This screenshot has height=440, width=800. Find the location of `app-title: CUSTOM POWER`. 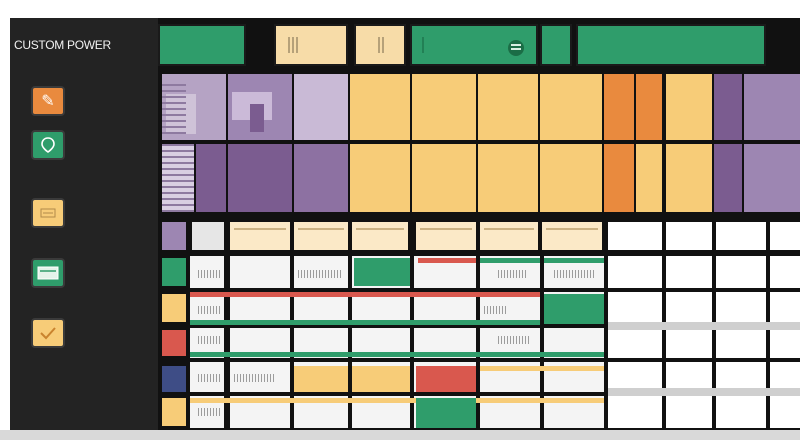

app-title: CUSTOM POWER is located at coordinates (62, 45).